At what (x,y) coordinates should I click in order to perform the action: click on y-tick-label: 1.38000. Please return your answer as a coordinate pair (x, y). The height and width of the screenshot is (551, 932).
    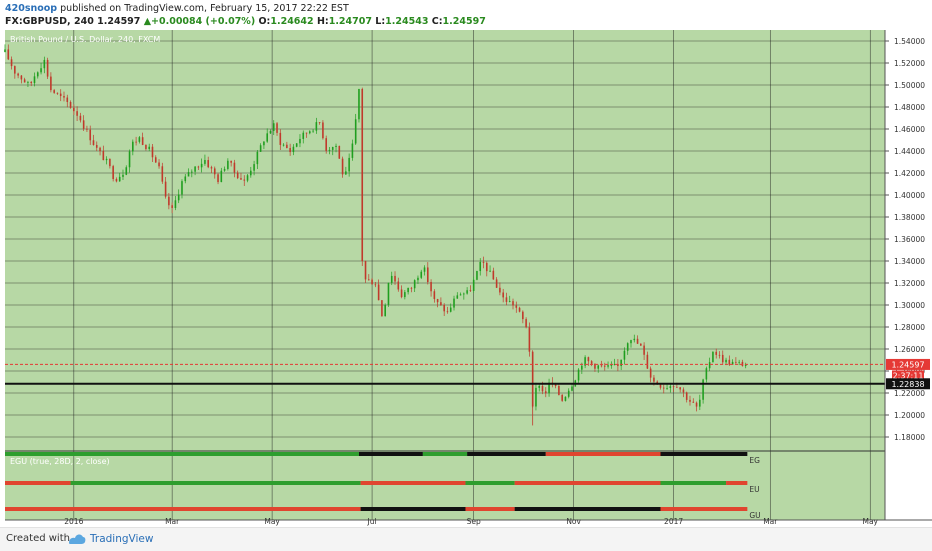
    Looking at the image, I should click on (909, 217).